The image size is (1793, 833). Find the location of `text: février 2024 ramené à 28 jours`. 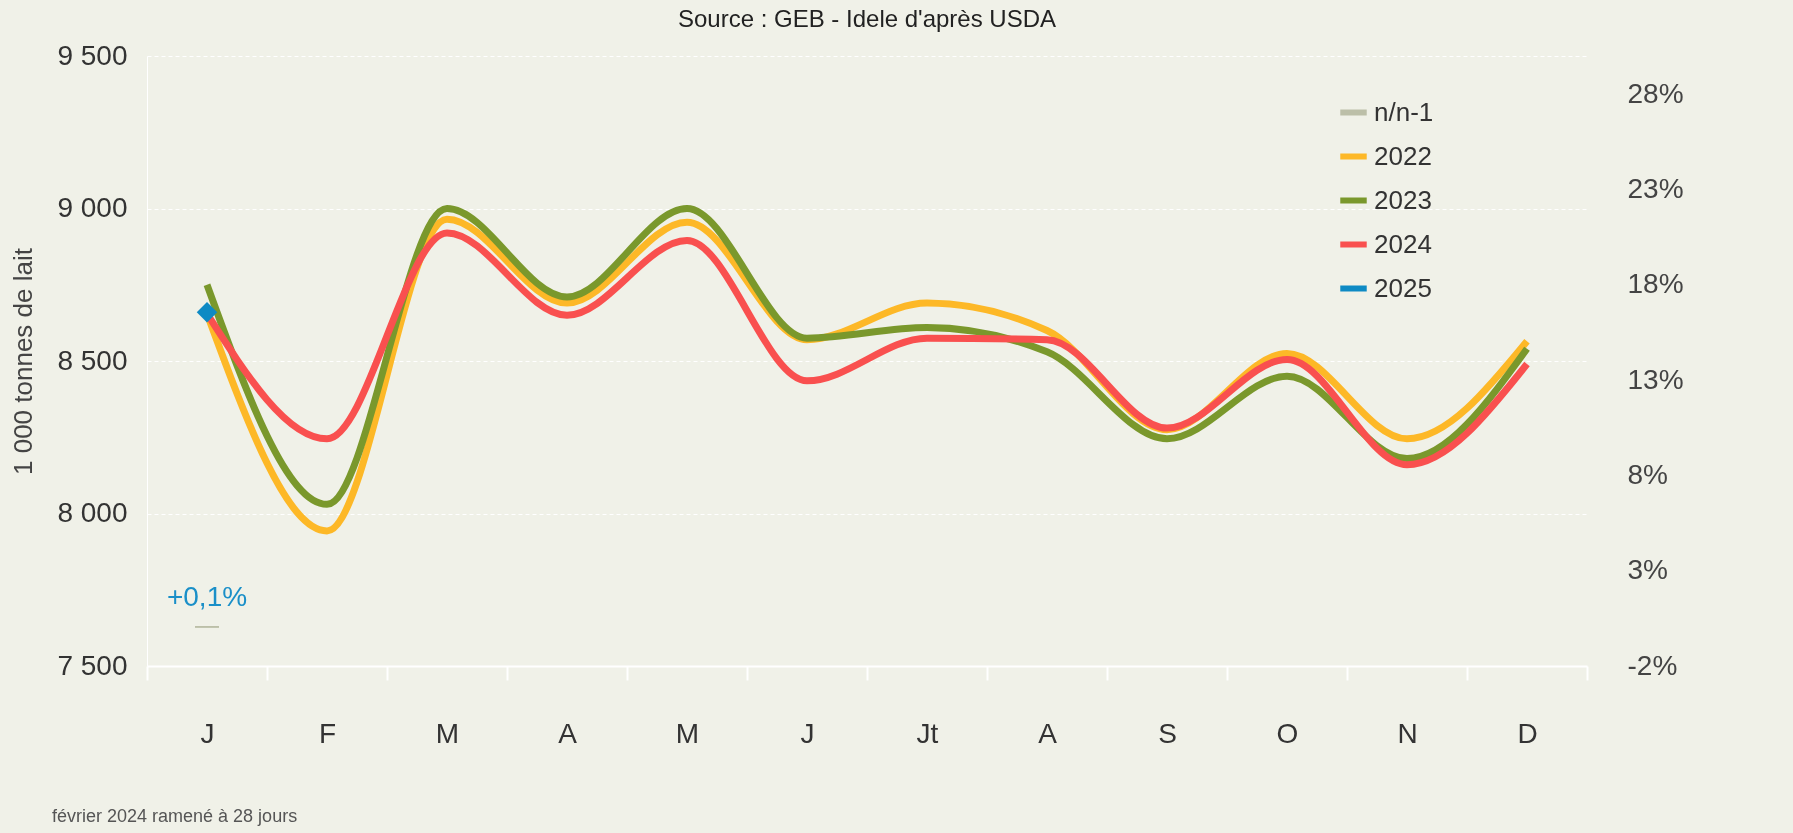

text: février 2024 ramené à 28 jours is located at coordinates (175, 816).